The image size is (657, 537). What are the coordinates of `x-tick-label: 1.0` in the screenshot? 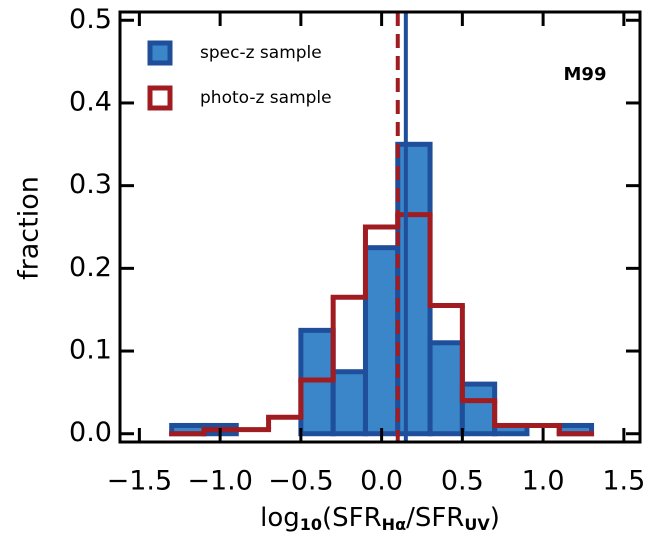 It's located at (543, 481).